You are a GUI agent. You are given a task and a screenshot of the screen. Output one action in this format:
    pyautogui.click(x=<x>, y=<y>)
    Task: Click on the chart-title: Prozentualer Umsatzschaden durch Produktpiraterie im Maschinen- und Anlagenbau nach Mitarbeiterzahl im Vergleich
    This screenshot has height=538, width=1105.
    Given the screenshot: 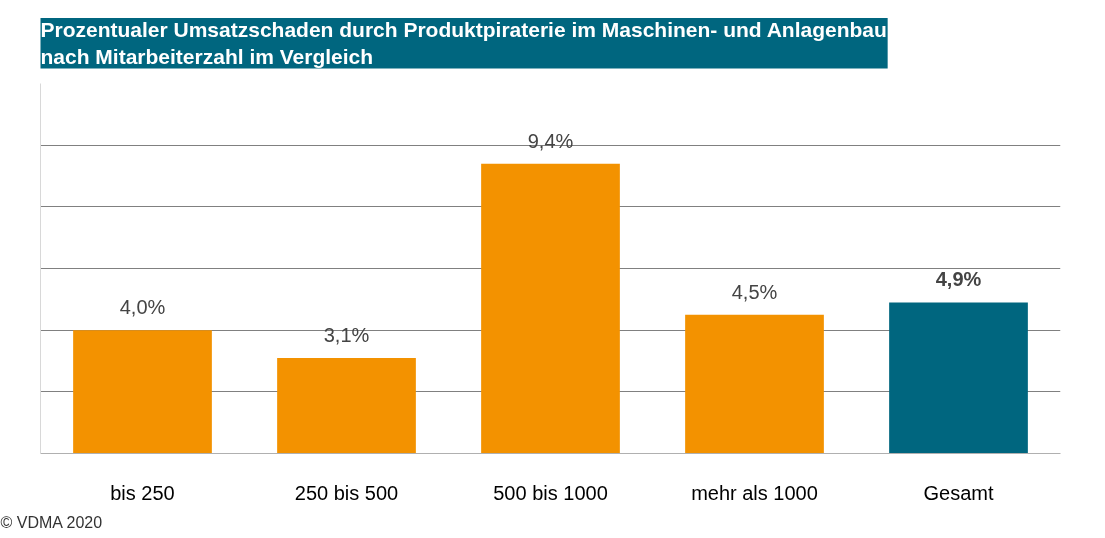 What is the action you would take?
    pyautogui.click(x=463, y=43)
    